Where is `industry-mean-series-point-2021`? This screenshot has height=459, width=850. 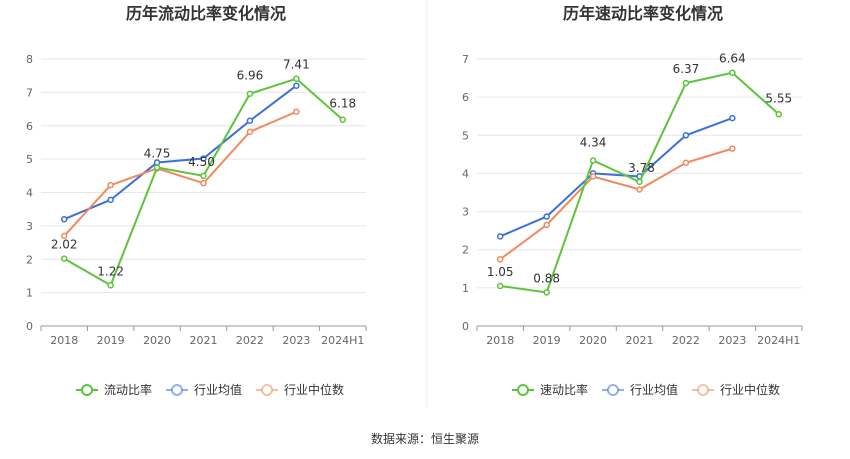 industry-mean-series-point-2021 is located at coordinates (203, 158).